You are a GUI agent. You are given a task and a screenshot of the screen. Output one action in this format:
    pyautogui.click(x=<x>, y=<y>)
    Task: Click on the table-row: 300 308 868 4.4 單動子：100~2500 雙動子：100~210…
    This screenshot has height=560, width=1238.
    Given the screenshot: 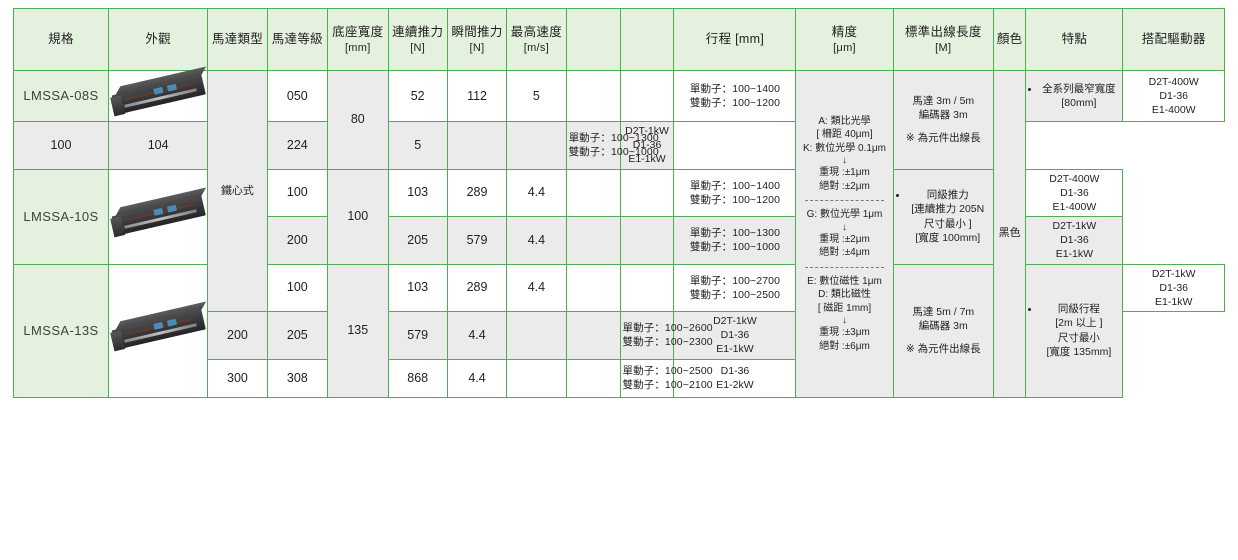 What is the action you would take?
    pyautogui.click(x=619, y=378)
    